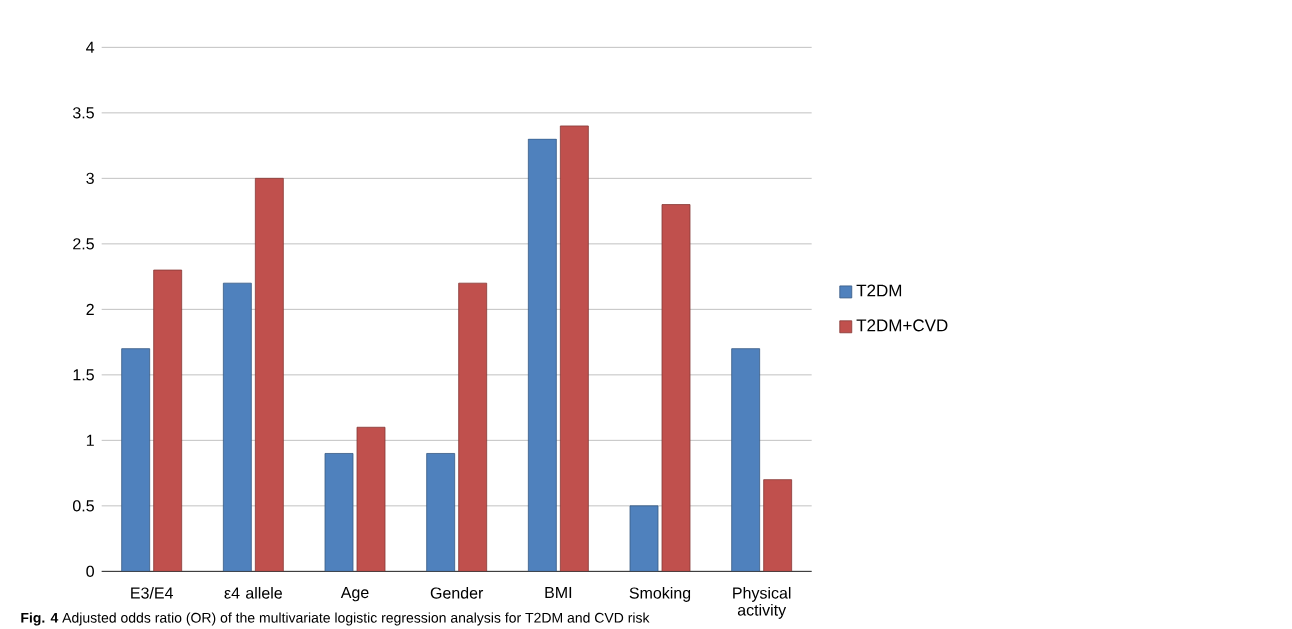 Image resolution: width=1292 pixels, height=629 pixels. I want to click on x-tick-label: Physical activity, so click(762, 602).